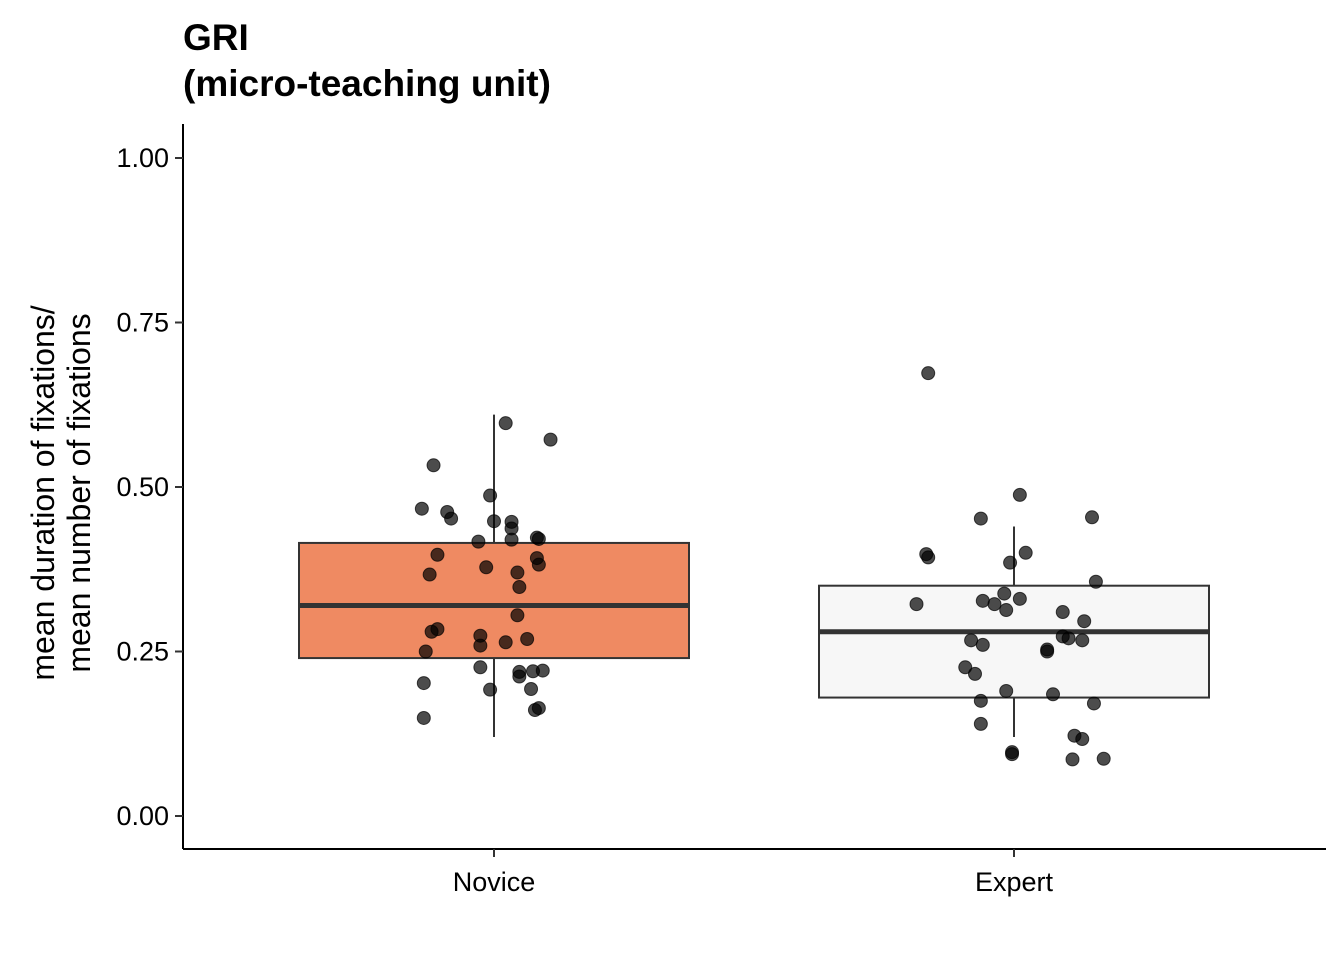 The image size is (1344, 960). I want to click on box-group-novice, so click(494, 576).